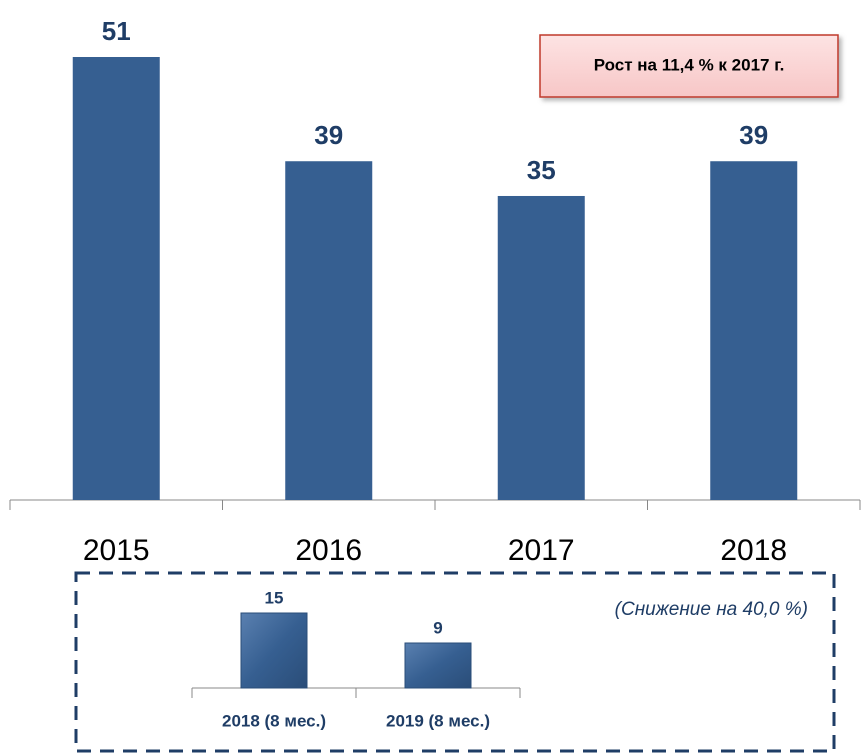 The image size is (862, 756). What do you see at coordinates (753, 550) in the screenshot?
I see `x-tick-label: 2018` at bounding box center [753, 550].